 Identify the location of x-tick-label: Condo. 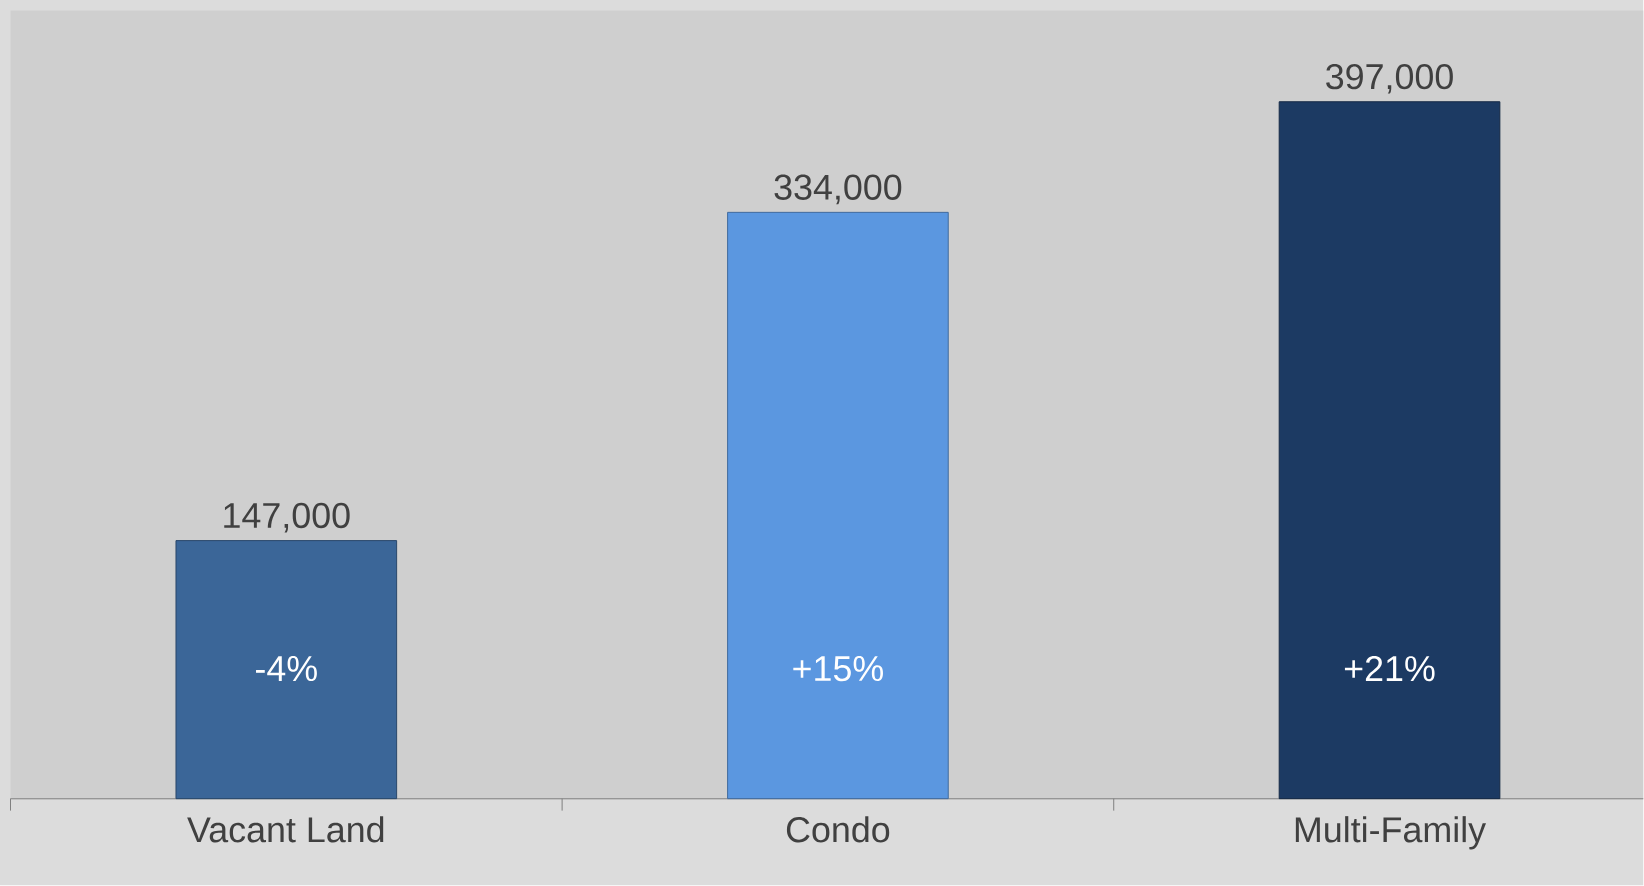
(838, 829).